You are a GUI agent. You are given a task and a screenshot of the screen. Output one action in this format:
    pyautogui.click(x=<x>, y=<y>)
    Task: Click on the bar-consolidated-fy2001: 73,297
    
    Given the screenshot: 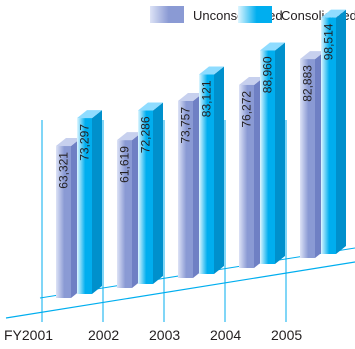 What is the action you would take?
    pyautogui.click(x=89, y=202)
    